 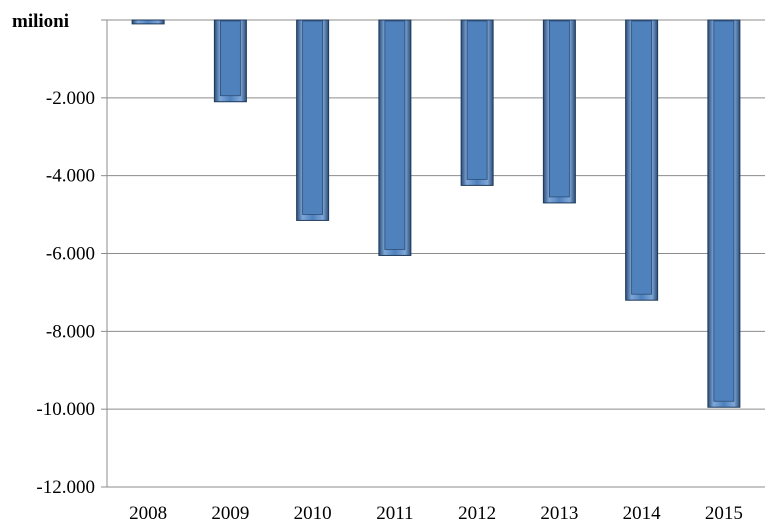 I want to click on y-unit-label: milioni, so click(x=40, y=21).